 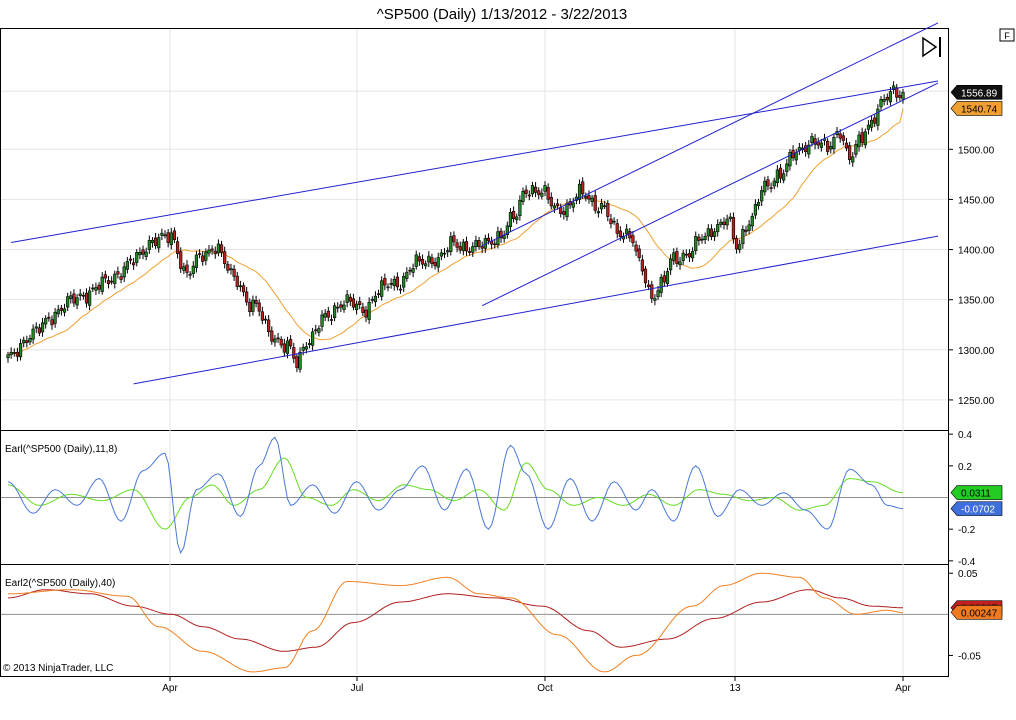 I want to click on f-button: F, so click(x=1007, y=35).